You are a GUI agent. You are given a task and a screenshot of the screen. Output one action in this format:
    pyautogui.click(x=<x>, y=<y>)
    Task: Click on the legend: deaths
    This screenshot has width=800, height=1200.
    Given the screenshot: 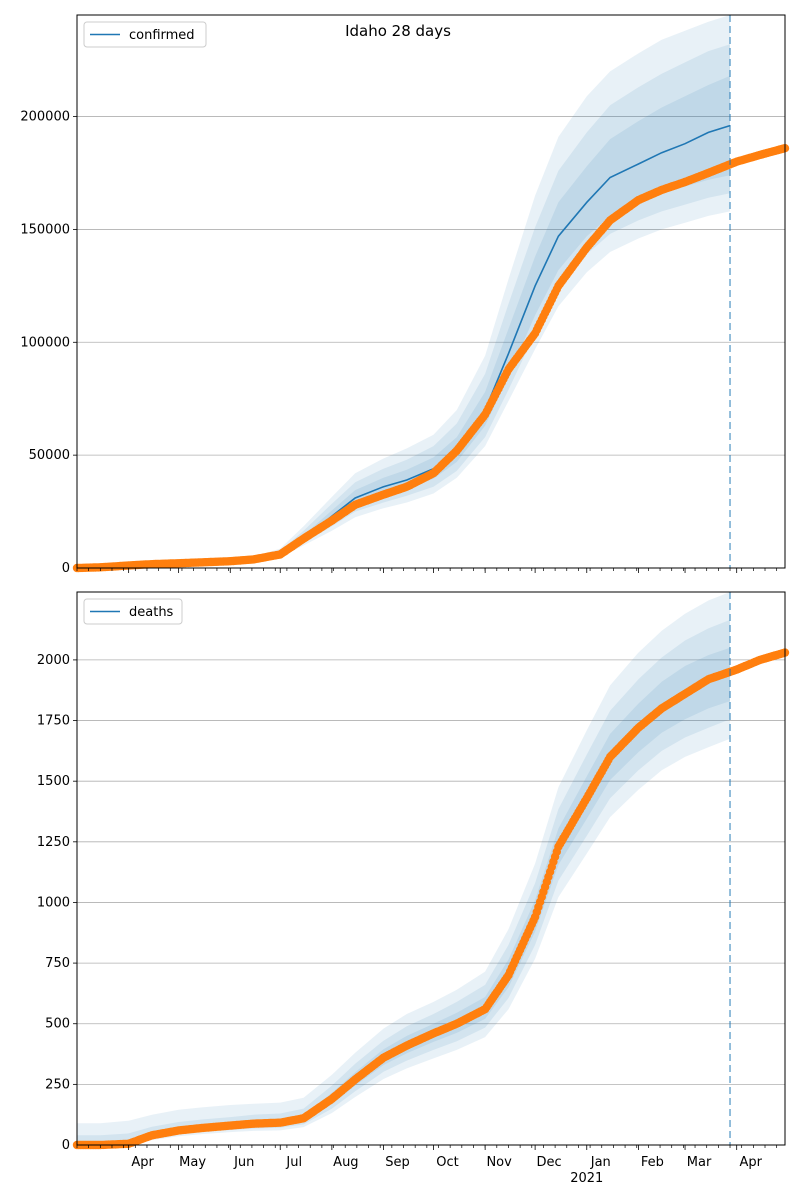 What is the action you would take?
    pyautogui.click(x=133, y=611)
    